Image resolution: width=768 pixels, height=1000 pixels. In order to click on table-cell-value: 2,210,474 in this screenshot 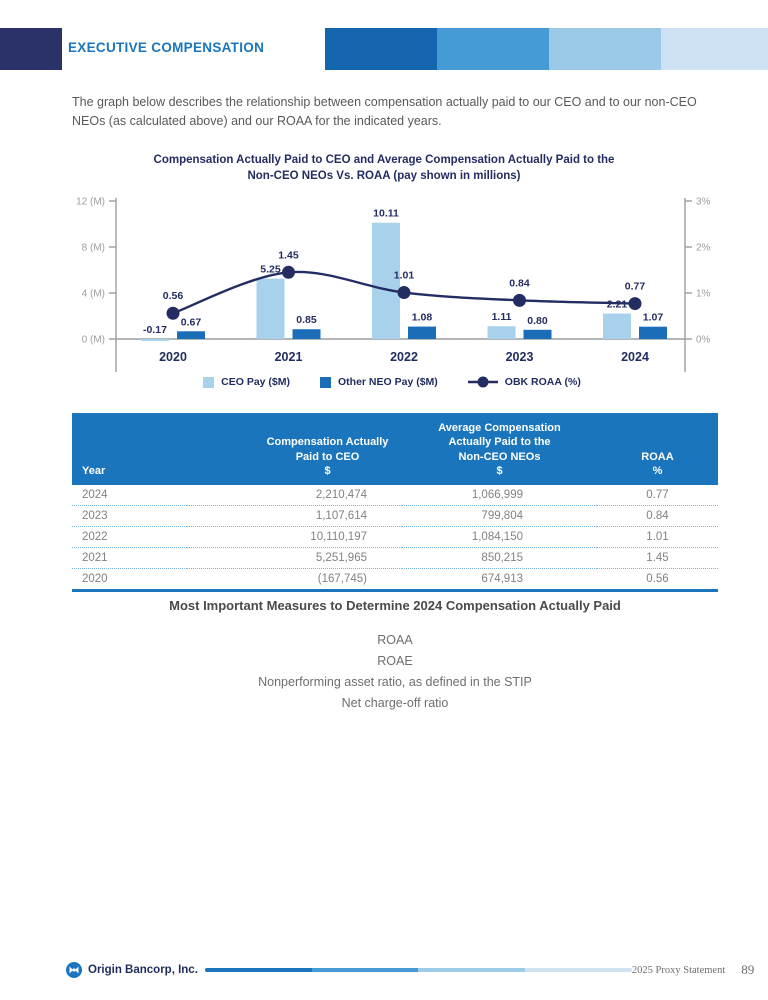, I will do `click(294, 496)`.